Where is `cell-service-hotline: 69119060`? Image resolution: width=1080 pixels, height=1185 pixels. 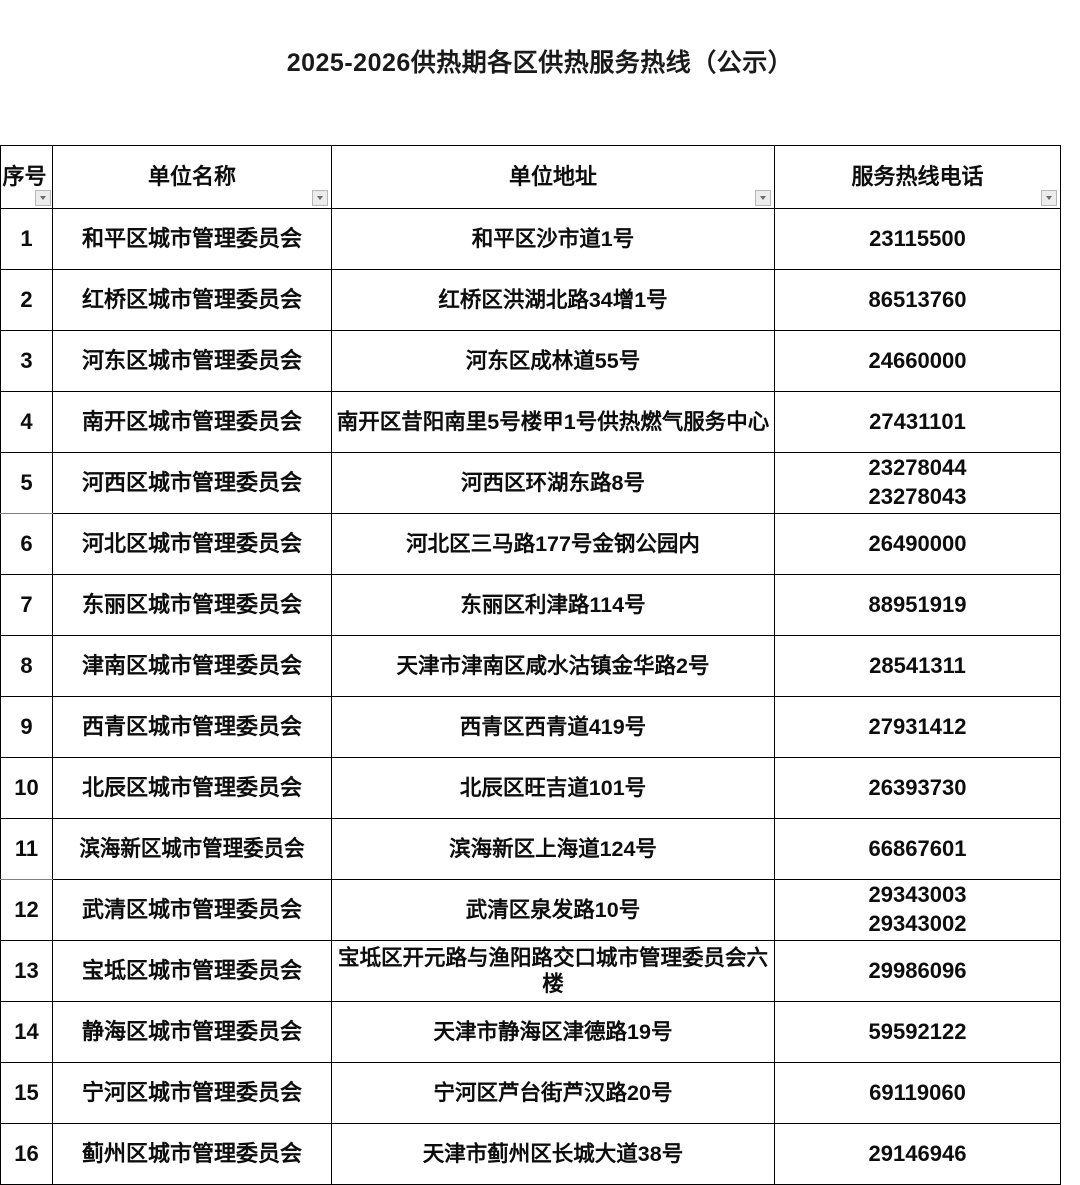
cell-service-hotline: 69119060 is located at coordinates (918, 1093).